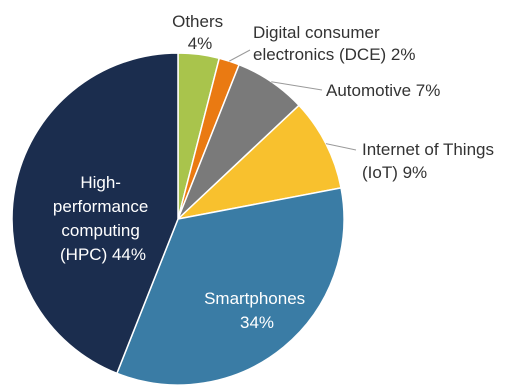 The image size is (527, 392). What do you see at coordinates (334, 43) in the screenshot?
I see `label-dce: Digital consumer electronics (DCE) 2%` at bounding box center [334, 43].